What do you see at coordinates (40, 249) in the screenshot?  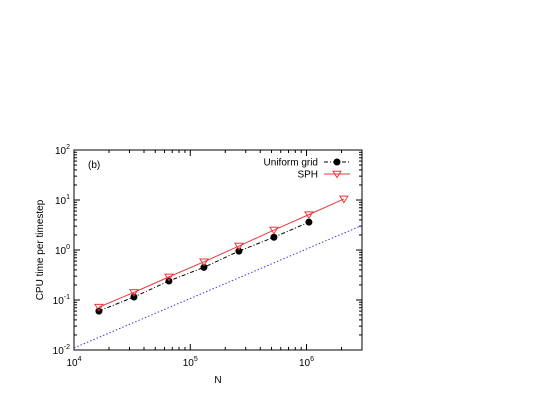 I see `y-axis-label: CPU time per timestep` at bounding box center [40, 249].